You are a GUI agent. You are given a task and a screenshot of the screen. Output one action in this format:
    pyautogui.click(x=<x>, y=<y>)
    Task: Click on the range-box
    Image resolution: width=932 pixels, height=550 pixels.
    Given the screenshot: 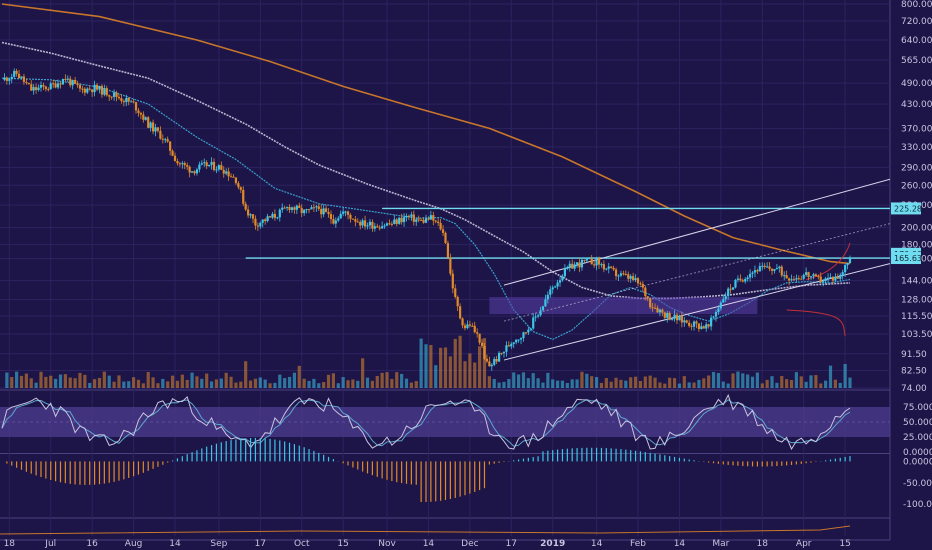 What is the action you would take?
    pyautogui.click(x=623, y=306)
    